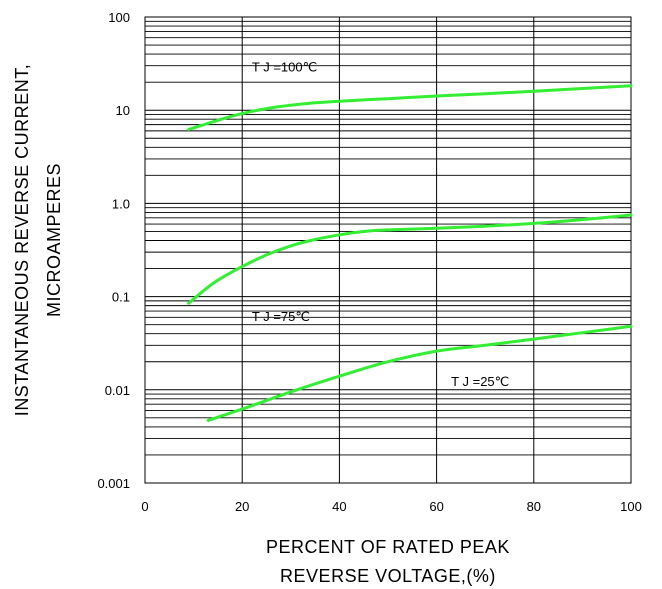 The image size is (662, 589). I want to click on y-tick-label: 0.1, so click(121, 297).